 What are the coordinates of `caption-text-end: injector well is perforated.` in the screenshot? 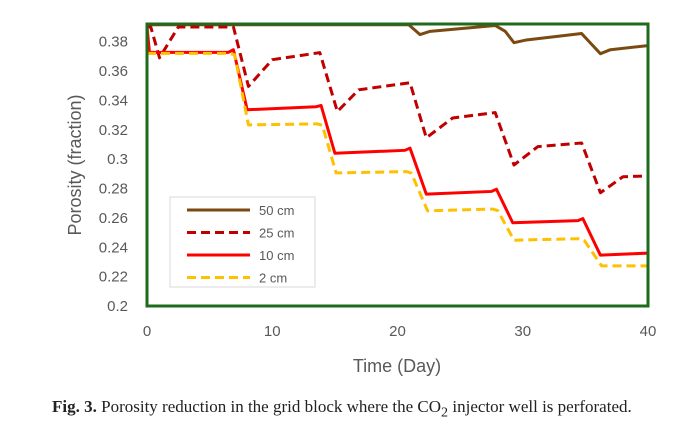 It's located at (540, 406).